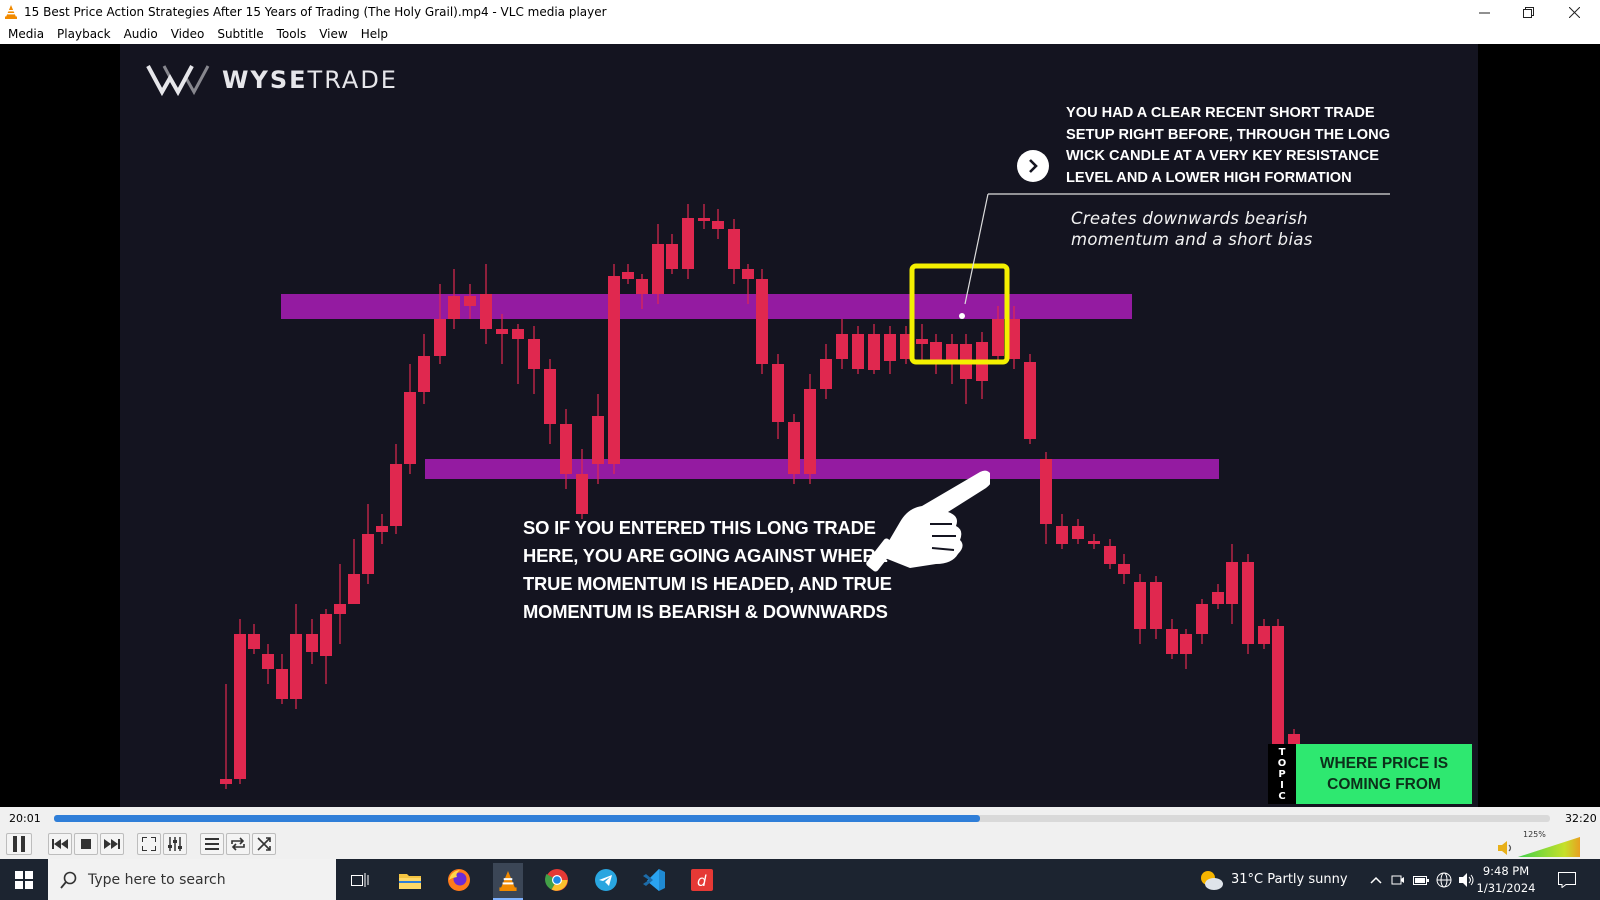 The image size is (1600, 900). Describe the element at coordinates (84, 34) in the screenshot. I see `menu-playback: Playback` at that location.